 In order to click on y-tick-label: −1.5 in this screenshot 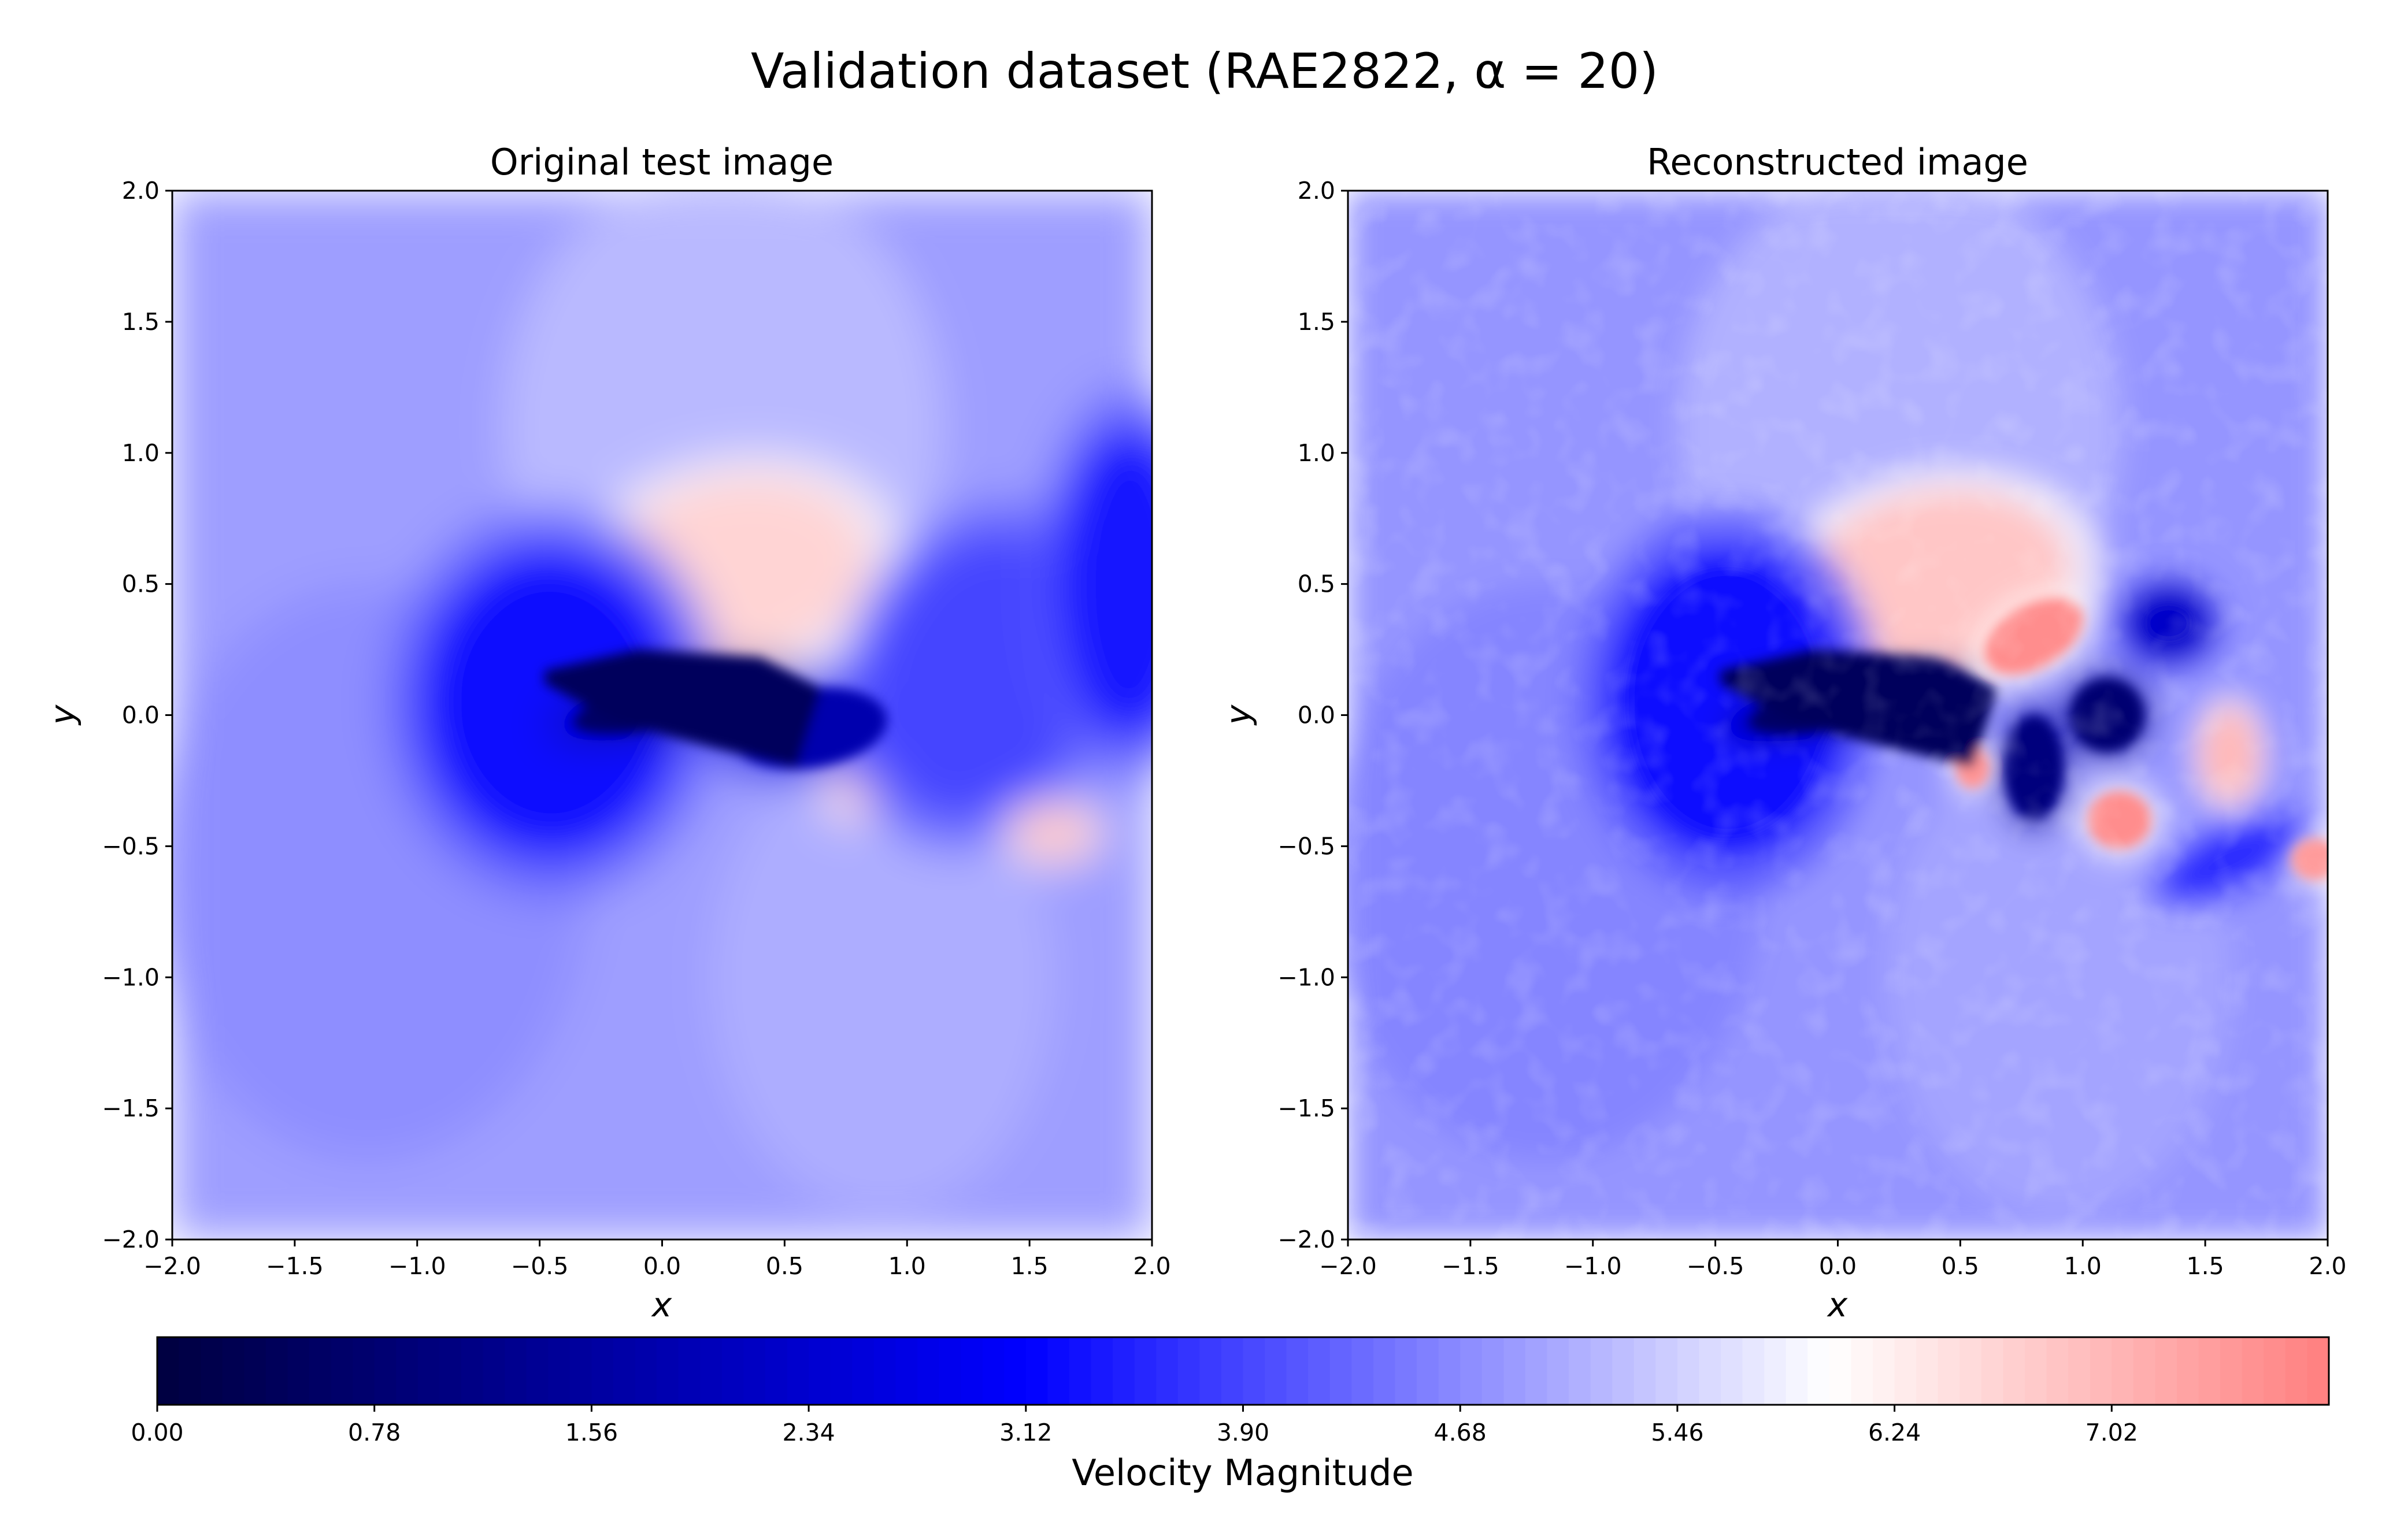, I will do `click(131, 1108)`.